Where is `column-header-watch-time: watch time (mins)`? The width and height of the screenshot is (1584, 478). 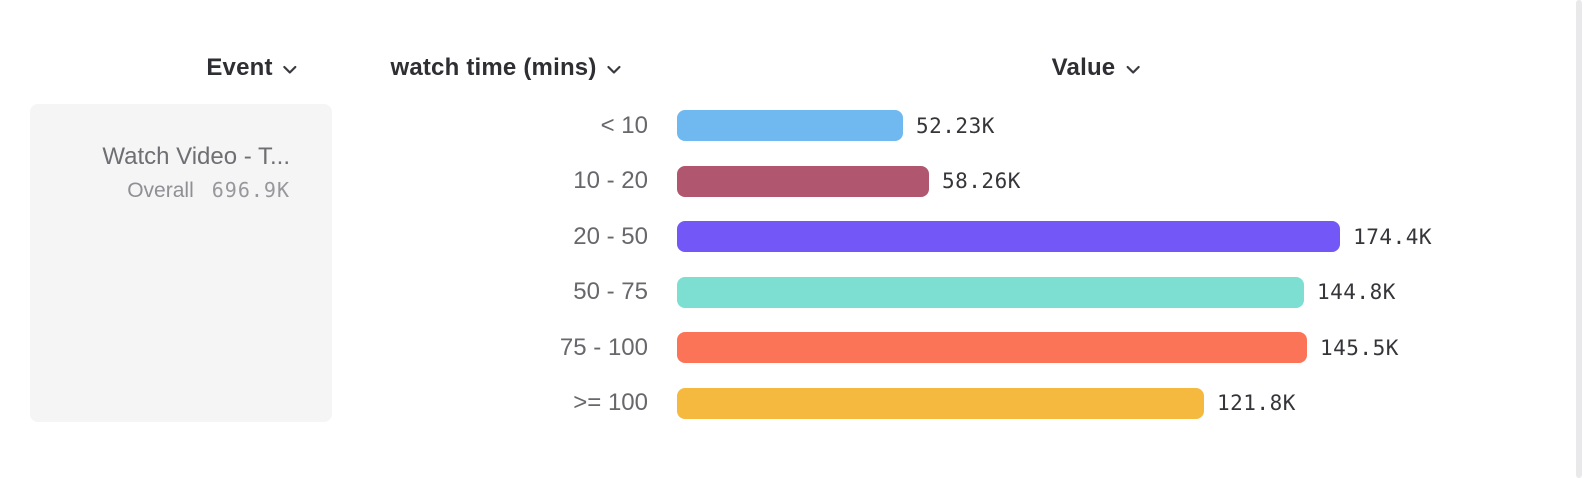 column-header-watch-time: watch time (mins) is located at coordinates (505, 68).